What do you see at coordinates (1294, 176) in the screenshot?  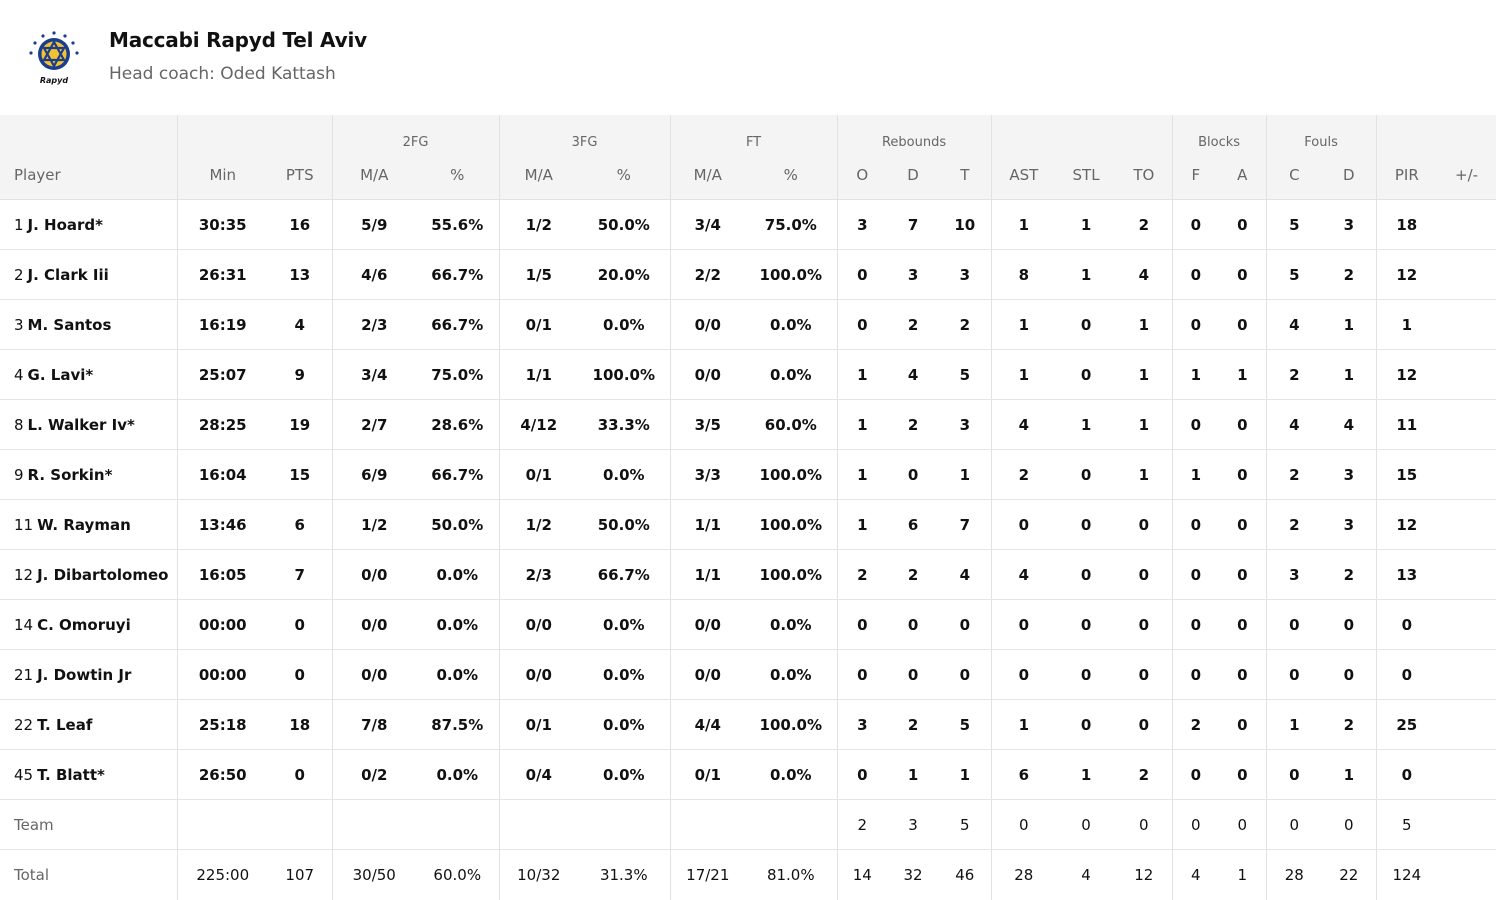 I see `col-foul-c: C` at bounding box center [1294, 176].